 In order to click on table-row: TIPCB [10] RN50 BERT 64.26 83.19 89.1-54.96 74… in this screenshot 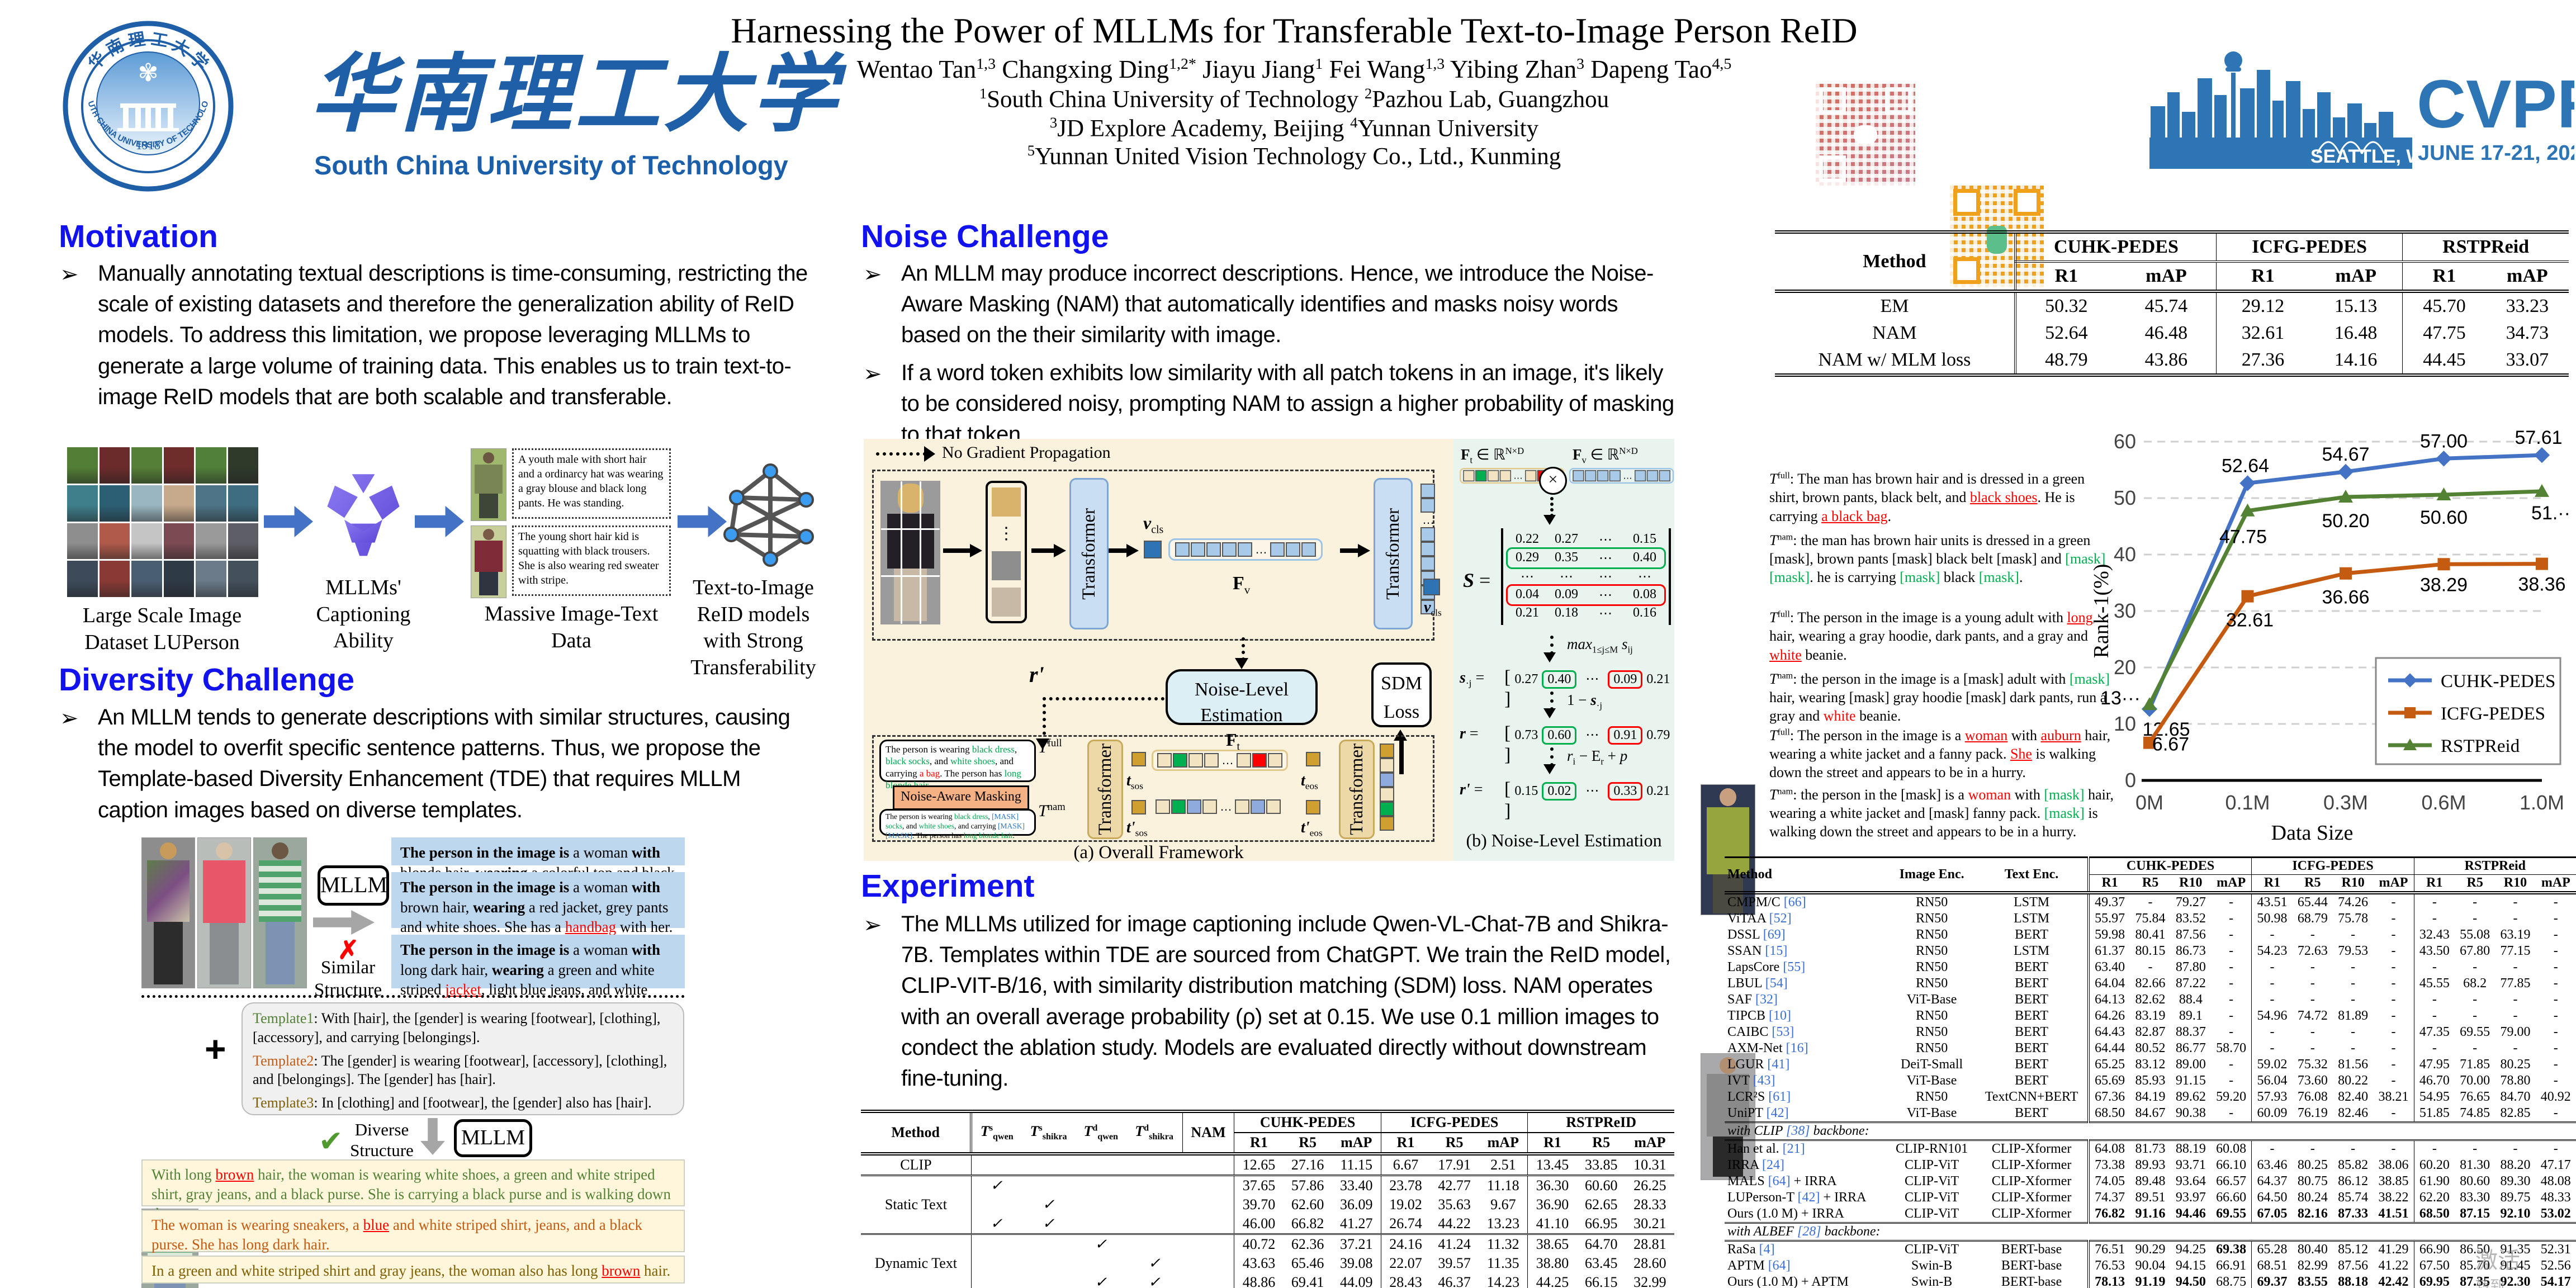, I will do `click(2142, 1016)`.